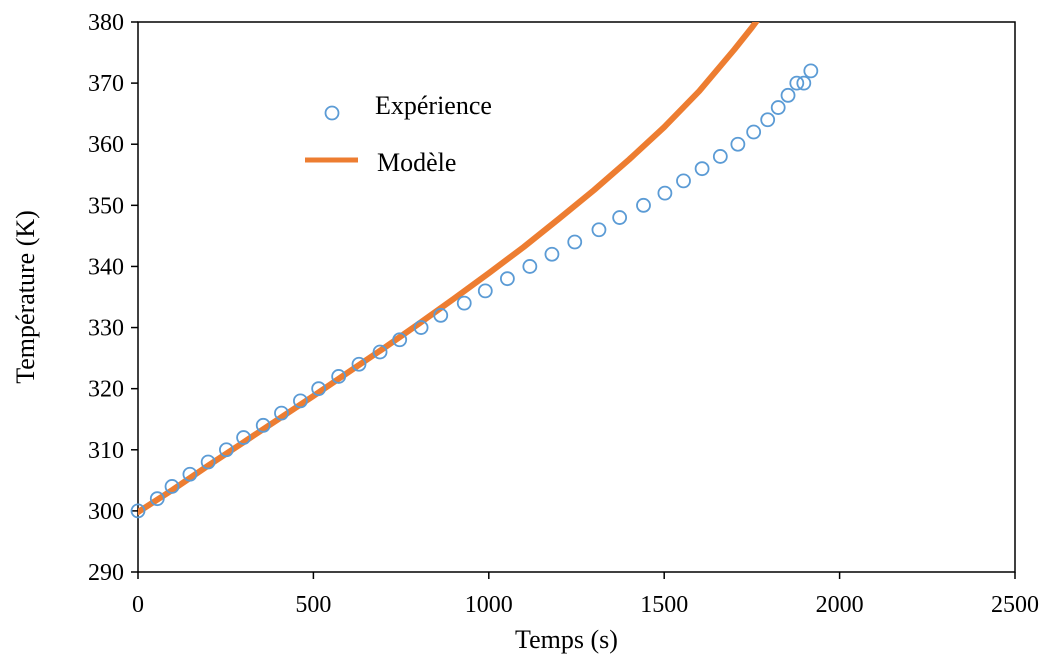 The image size is (1053, 662). Describe the element at coordinates (332, 113) in the screenshot. I see `legend-marker-experience` at that location.